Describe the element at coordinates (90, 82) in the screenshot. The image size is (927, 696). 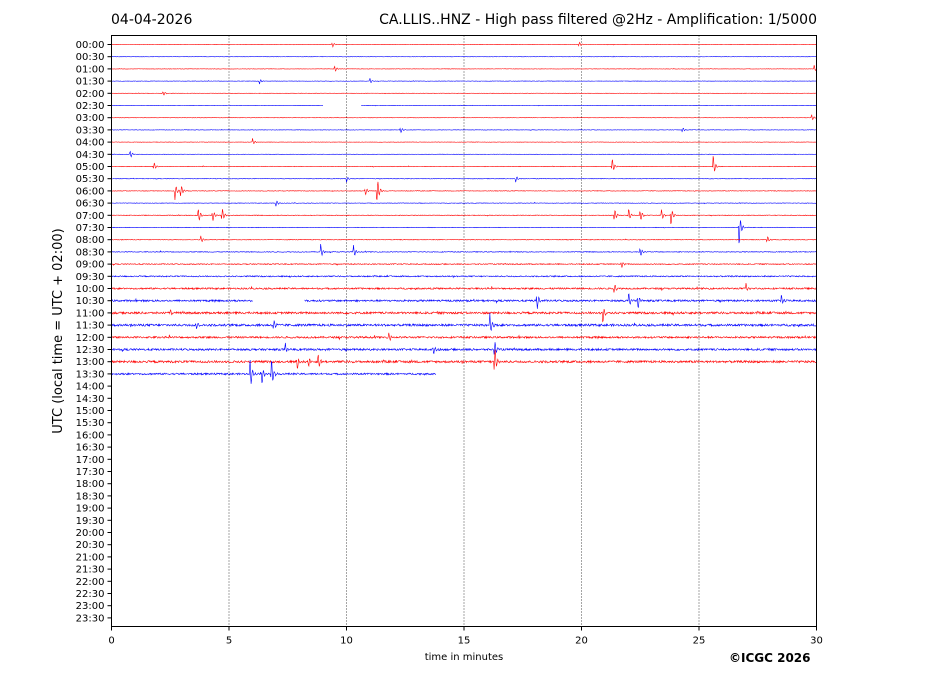
I see `y-tick-label: 01:30` at that location.